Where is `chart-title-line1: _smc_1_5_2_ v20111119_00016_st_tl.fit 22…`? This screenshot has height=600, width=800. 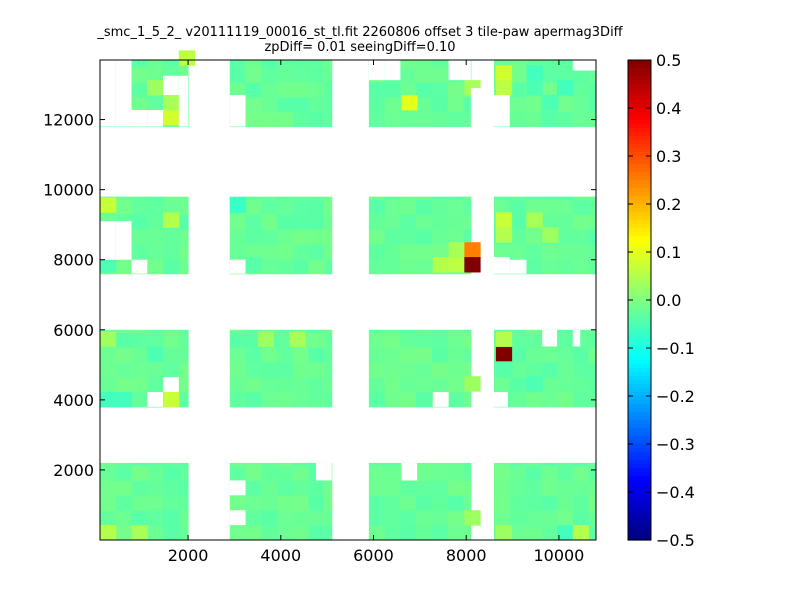
chart-title-line1: _smc_1_5_2_ v20111119_00016_st_tl.fit 22… is located at coordinates (360, 32).